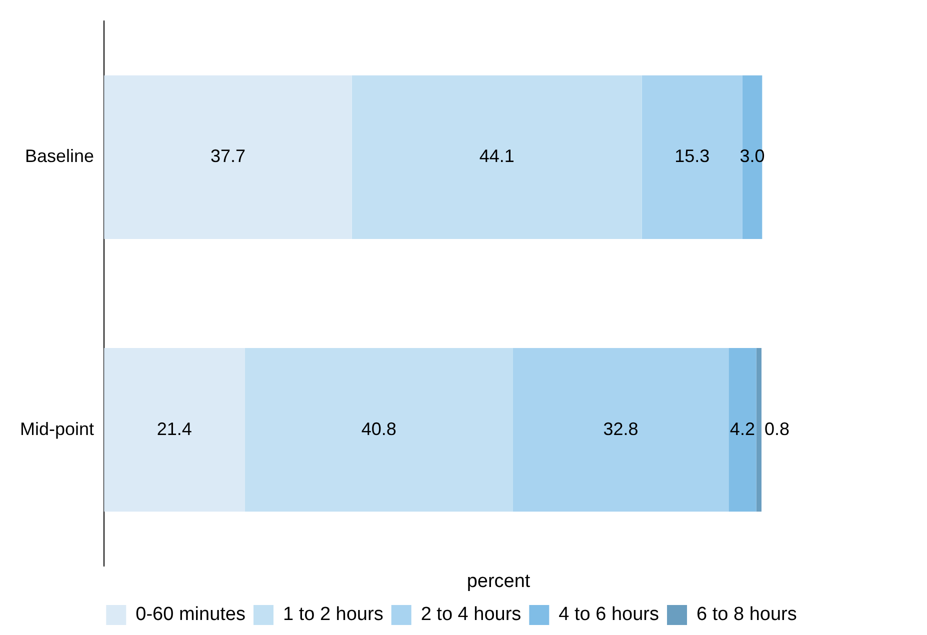 Image resolution: width=927 pixels, height=635 pixels. What do you see at coordinates (57, 428) in the screenshot?
I see `y-tick-label: Mid-point` at bounding box center [57, 428].